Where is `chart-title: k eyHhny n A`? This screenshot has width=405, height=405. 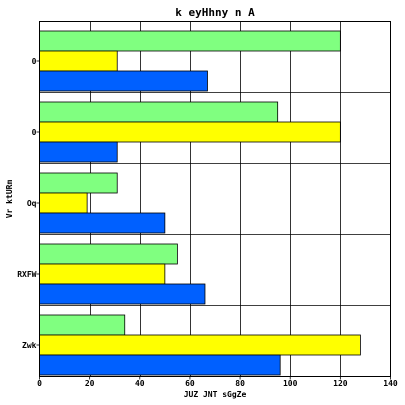 chart-title: k eyHhny n A is located at coordinates (215, 12).